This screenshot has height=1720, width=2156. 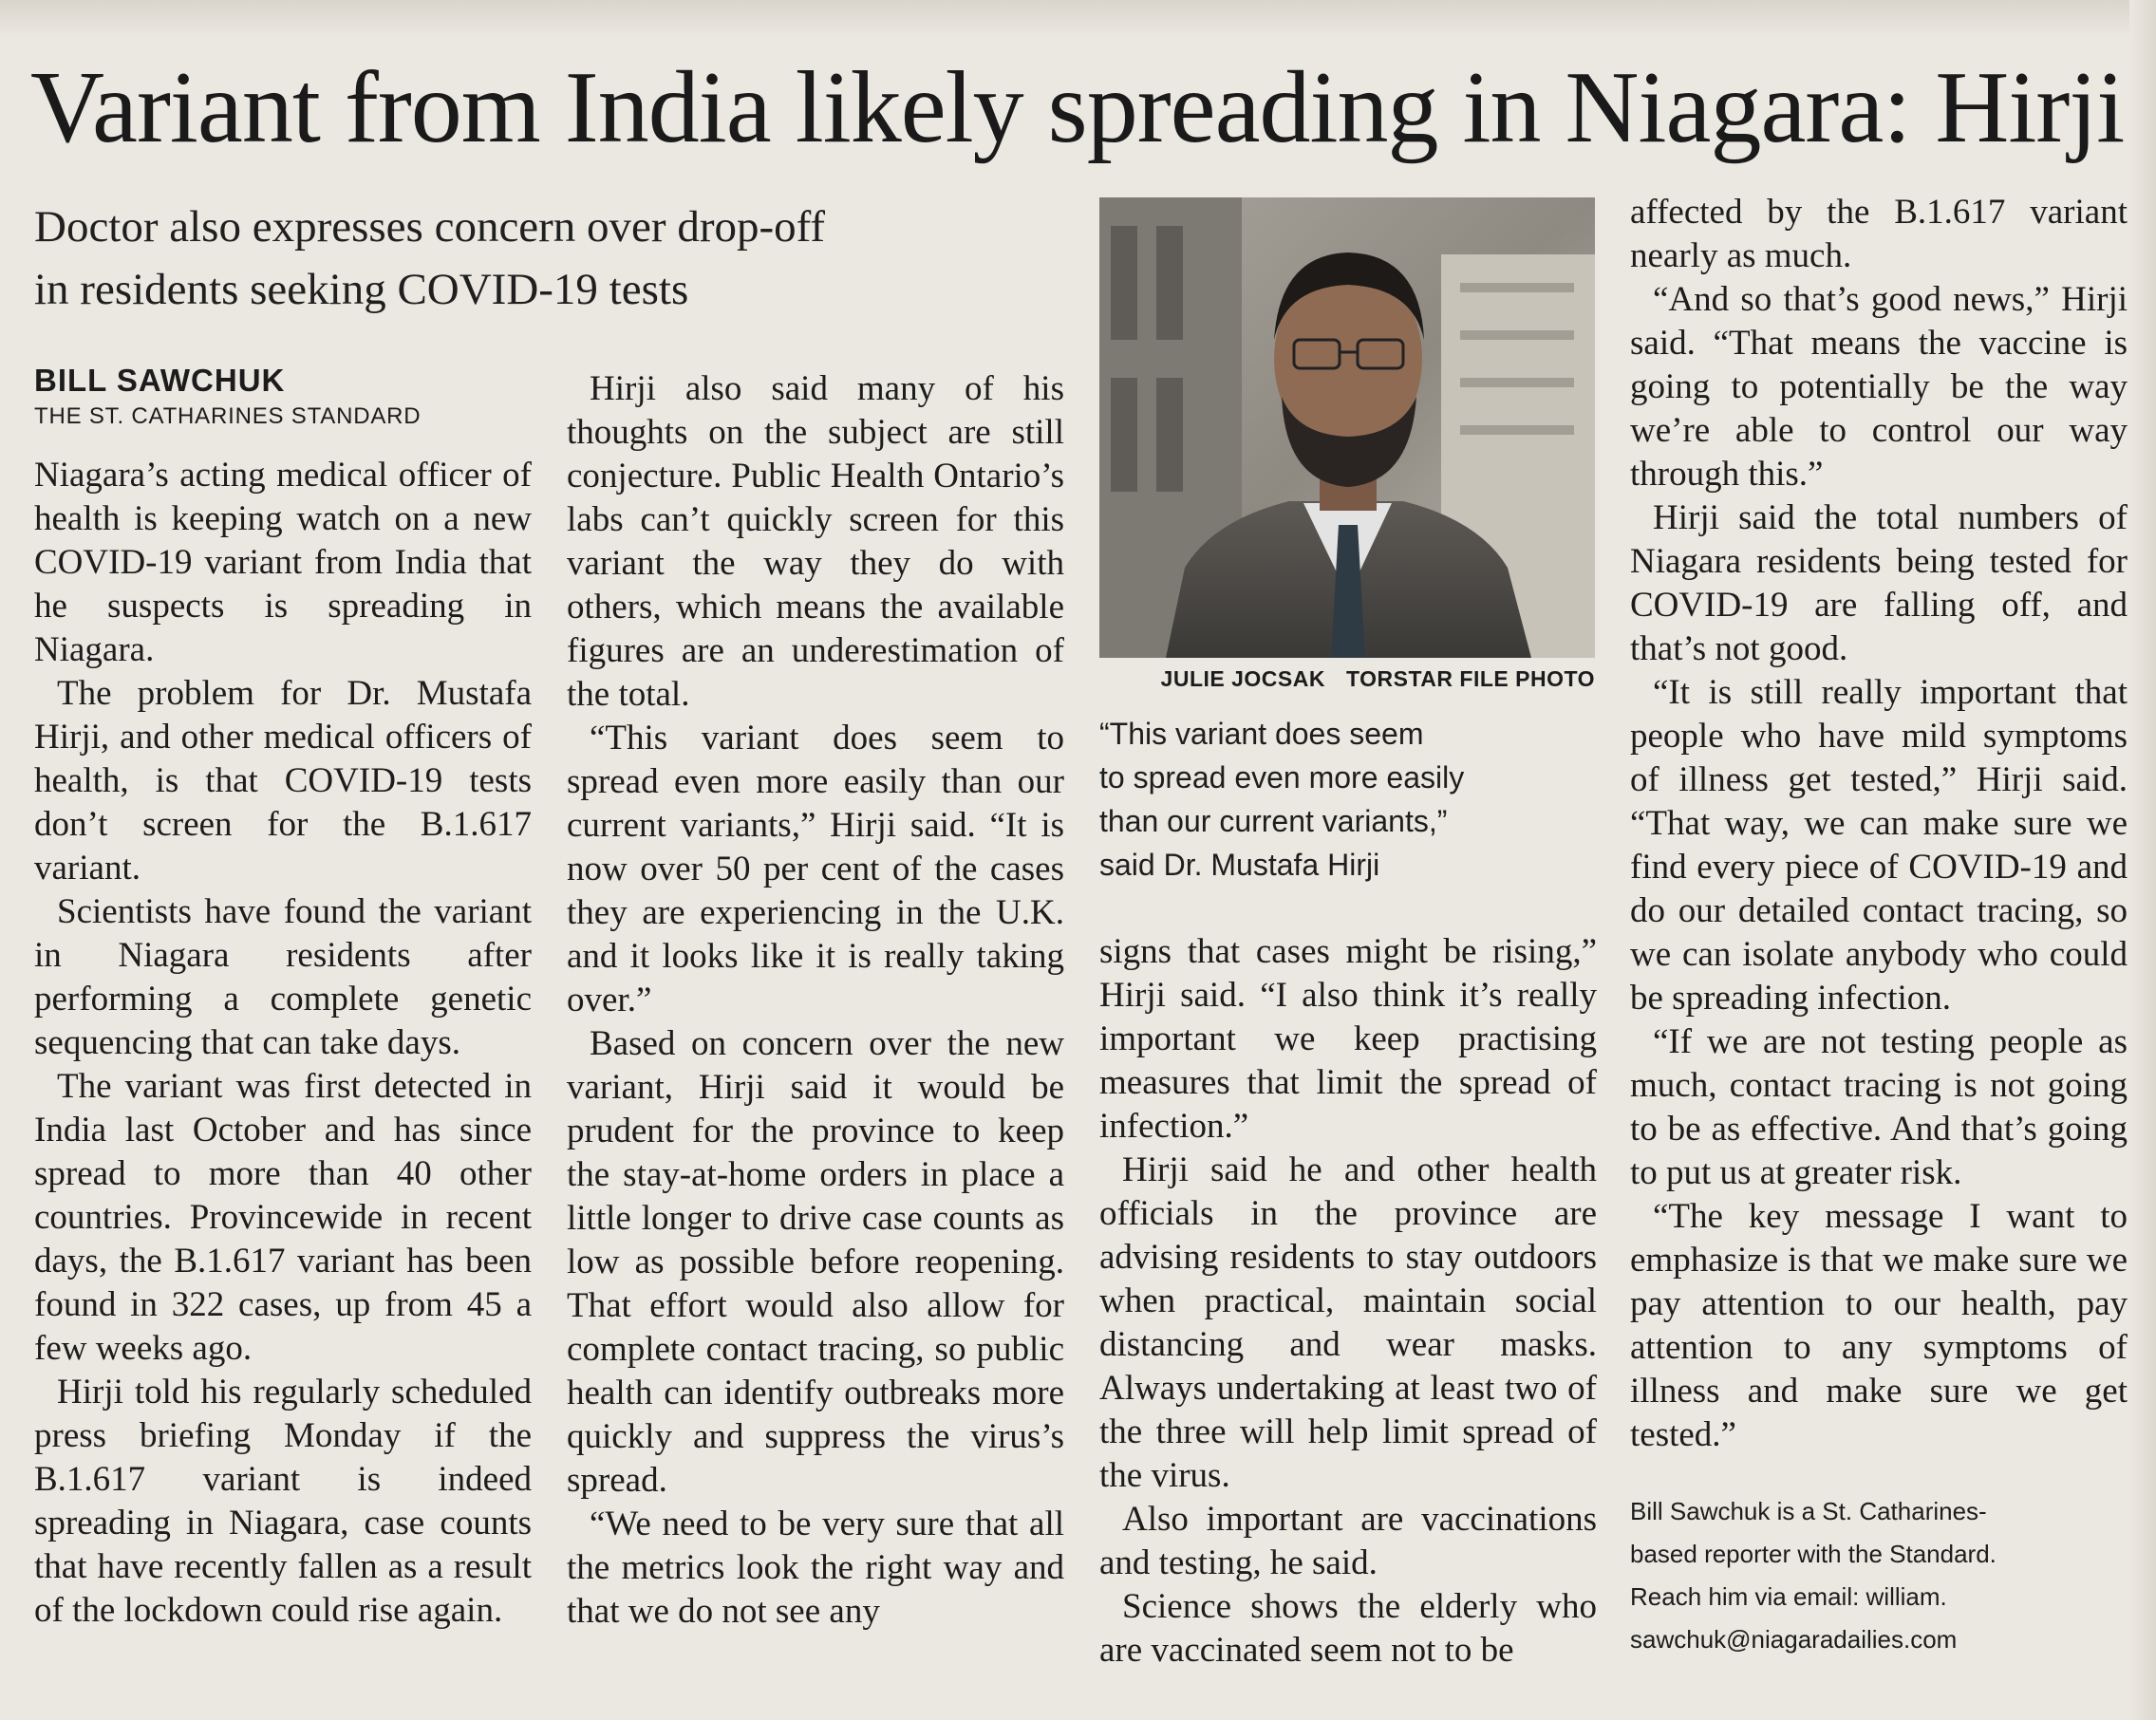 I want to click on photo-credit: JULIE JOCSAK TORSTAR FILE PHOTO, so click(x=1357, y=679).